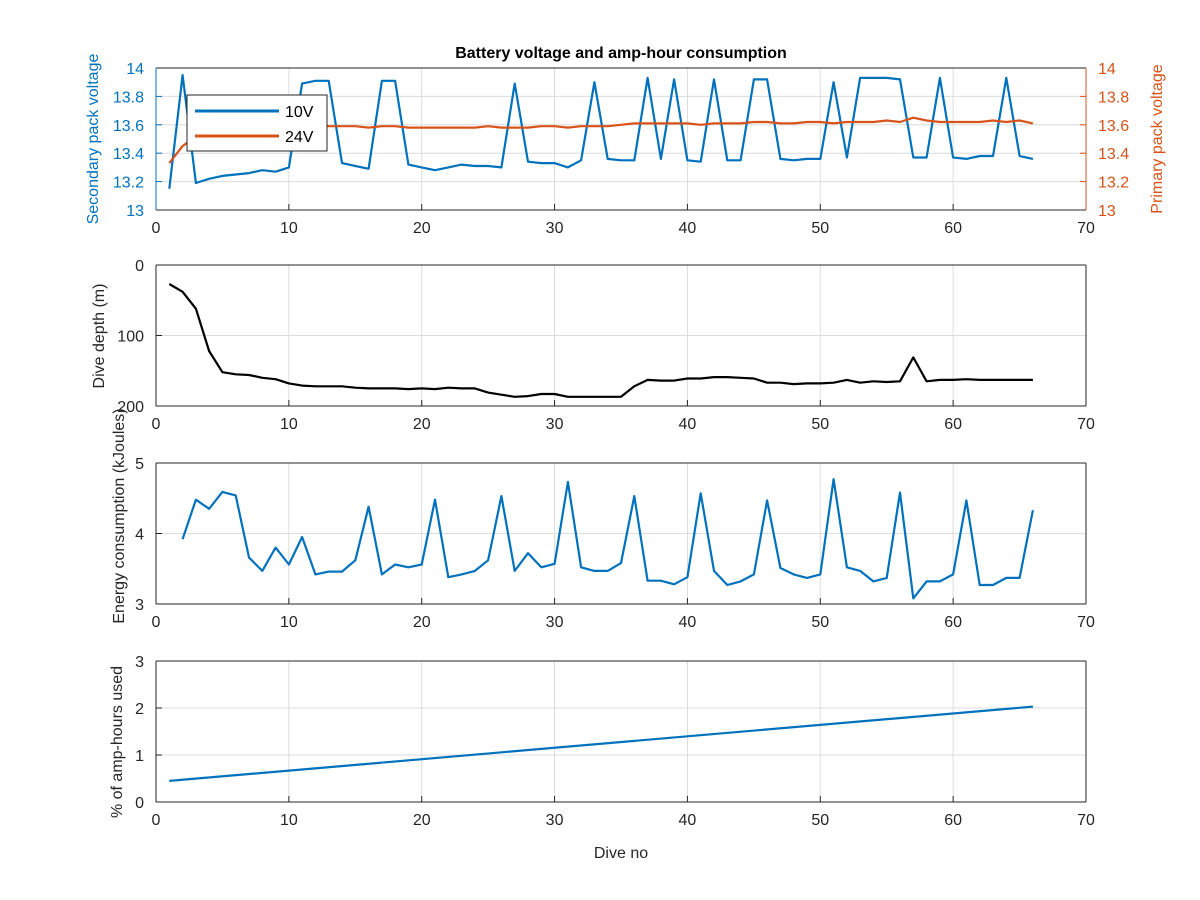 This screenshot has height=900, width=1200. Describe the element at coordinates (601, 131) in the screenshot. I see `series-line-10v` at that location.